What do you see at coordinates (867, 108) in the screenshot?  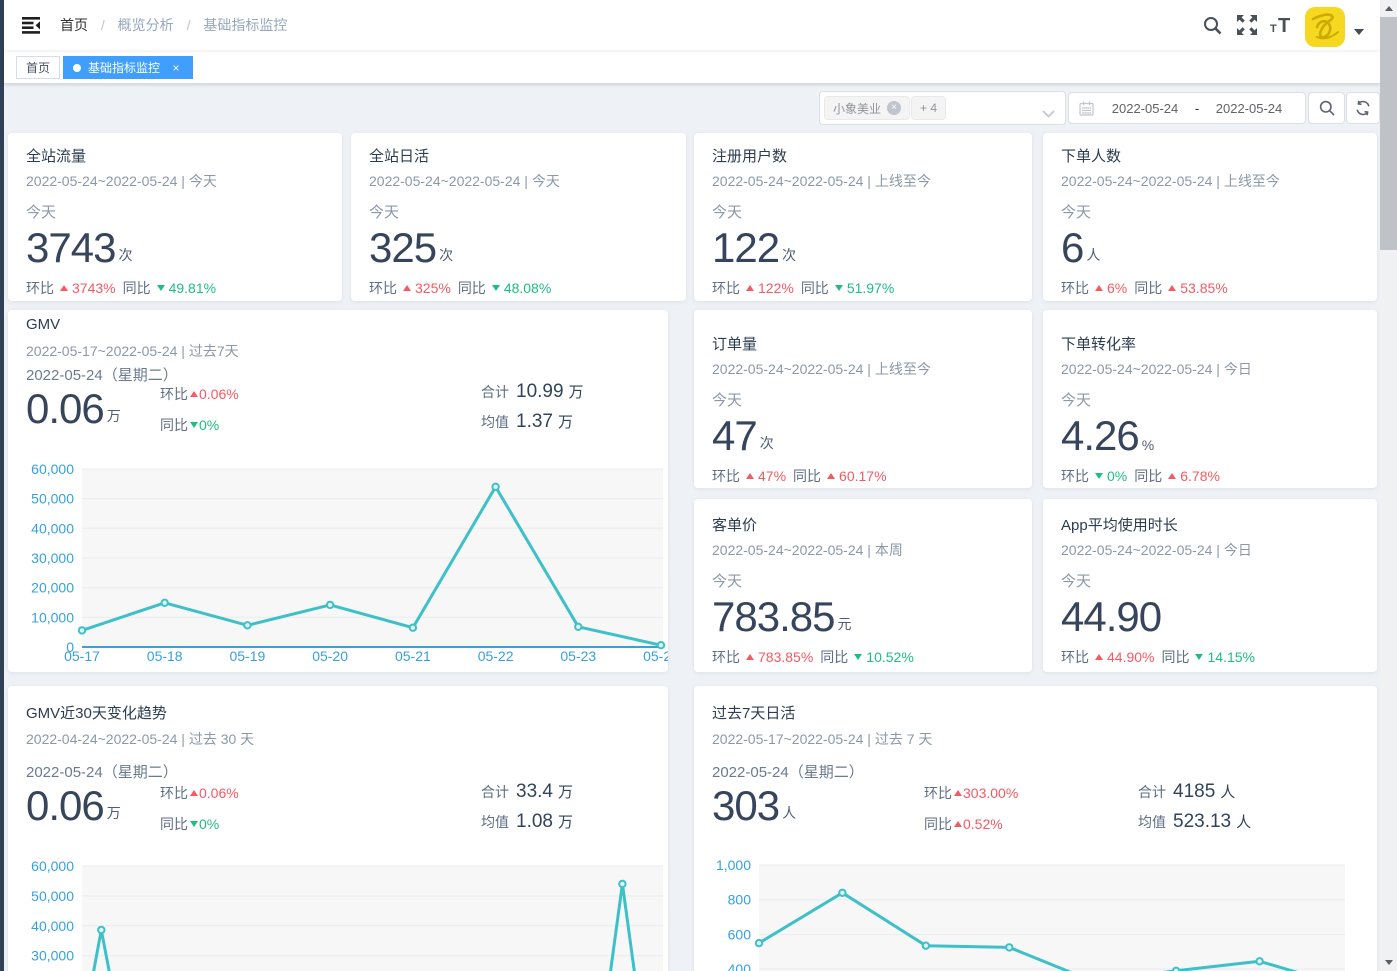 I see `org-tag: 小象美业 ×` at bounding box center [867, 108].